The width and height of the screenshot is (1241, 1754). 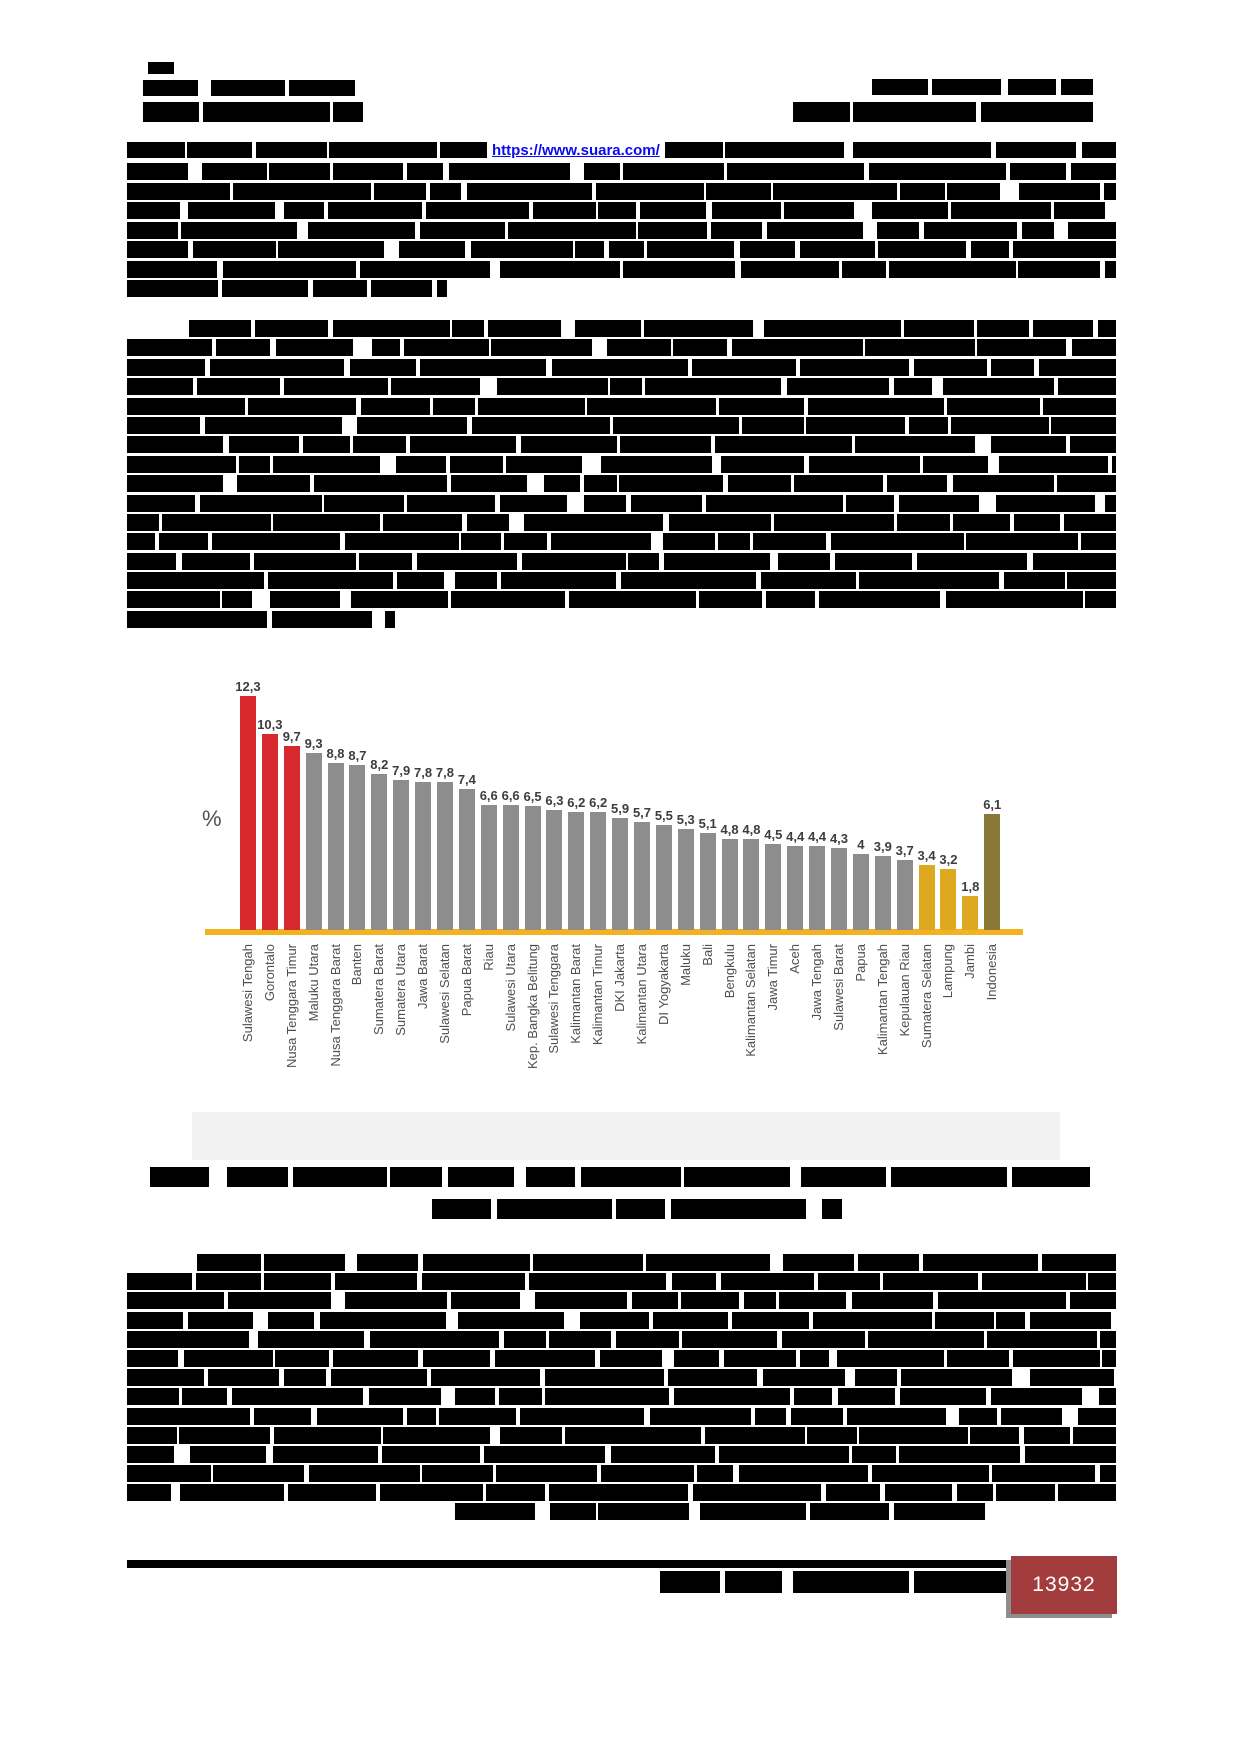 What do you see at coordinates (423, 772) in the screenshot?
I see `bar-value-label: 7,8` at bounding box center [423, 772].